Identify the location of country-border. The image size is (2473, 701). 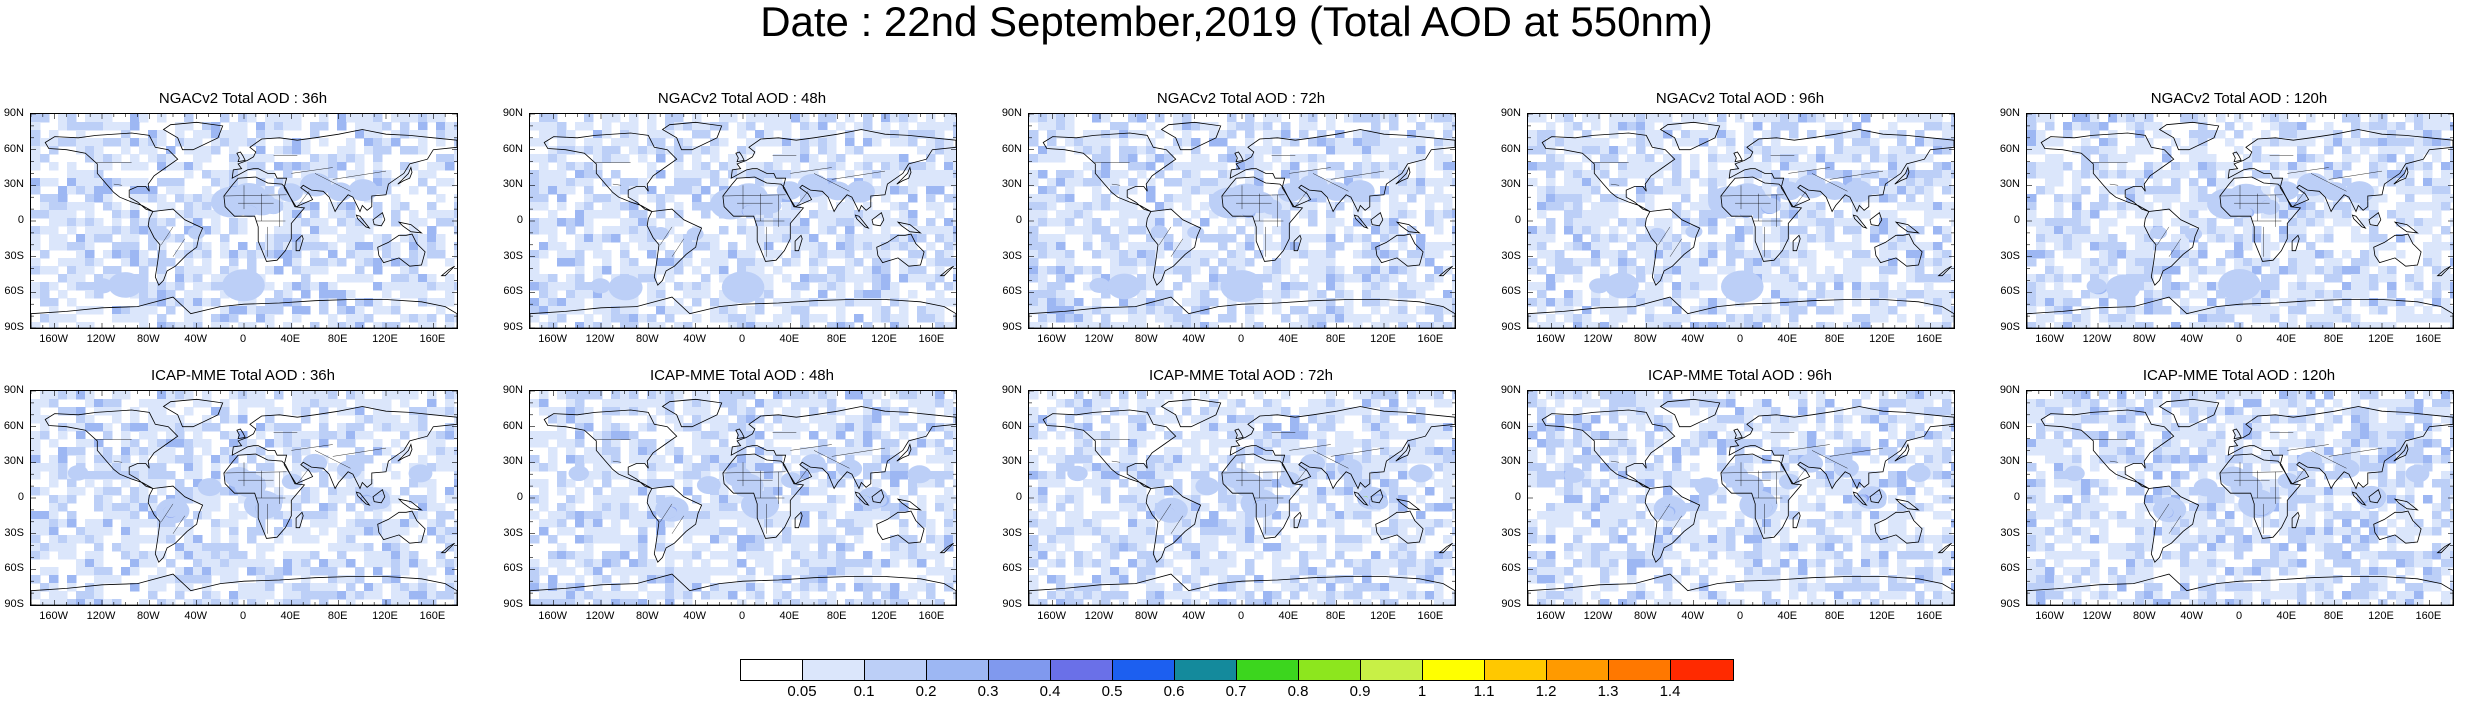
(831, 182).